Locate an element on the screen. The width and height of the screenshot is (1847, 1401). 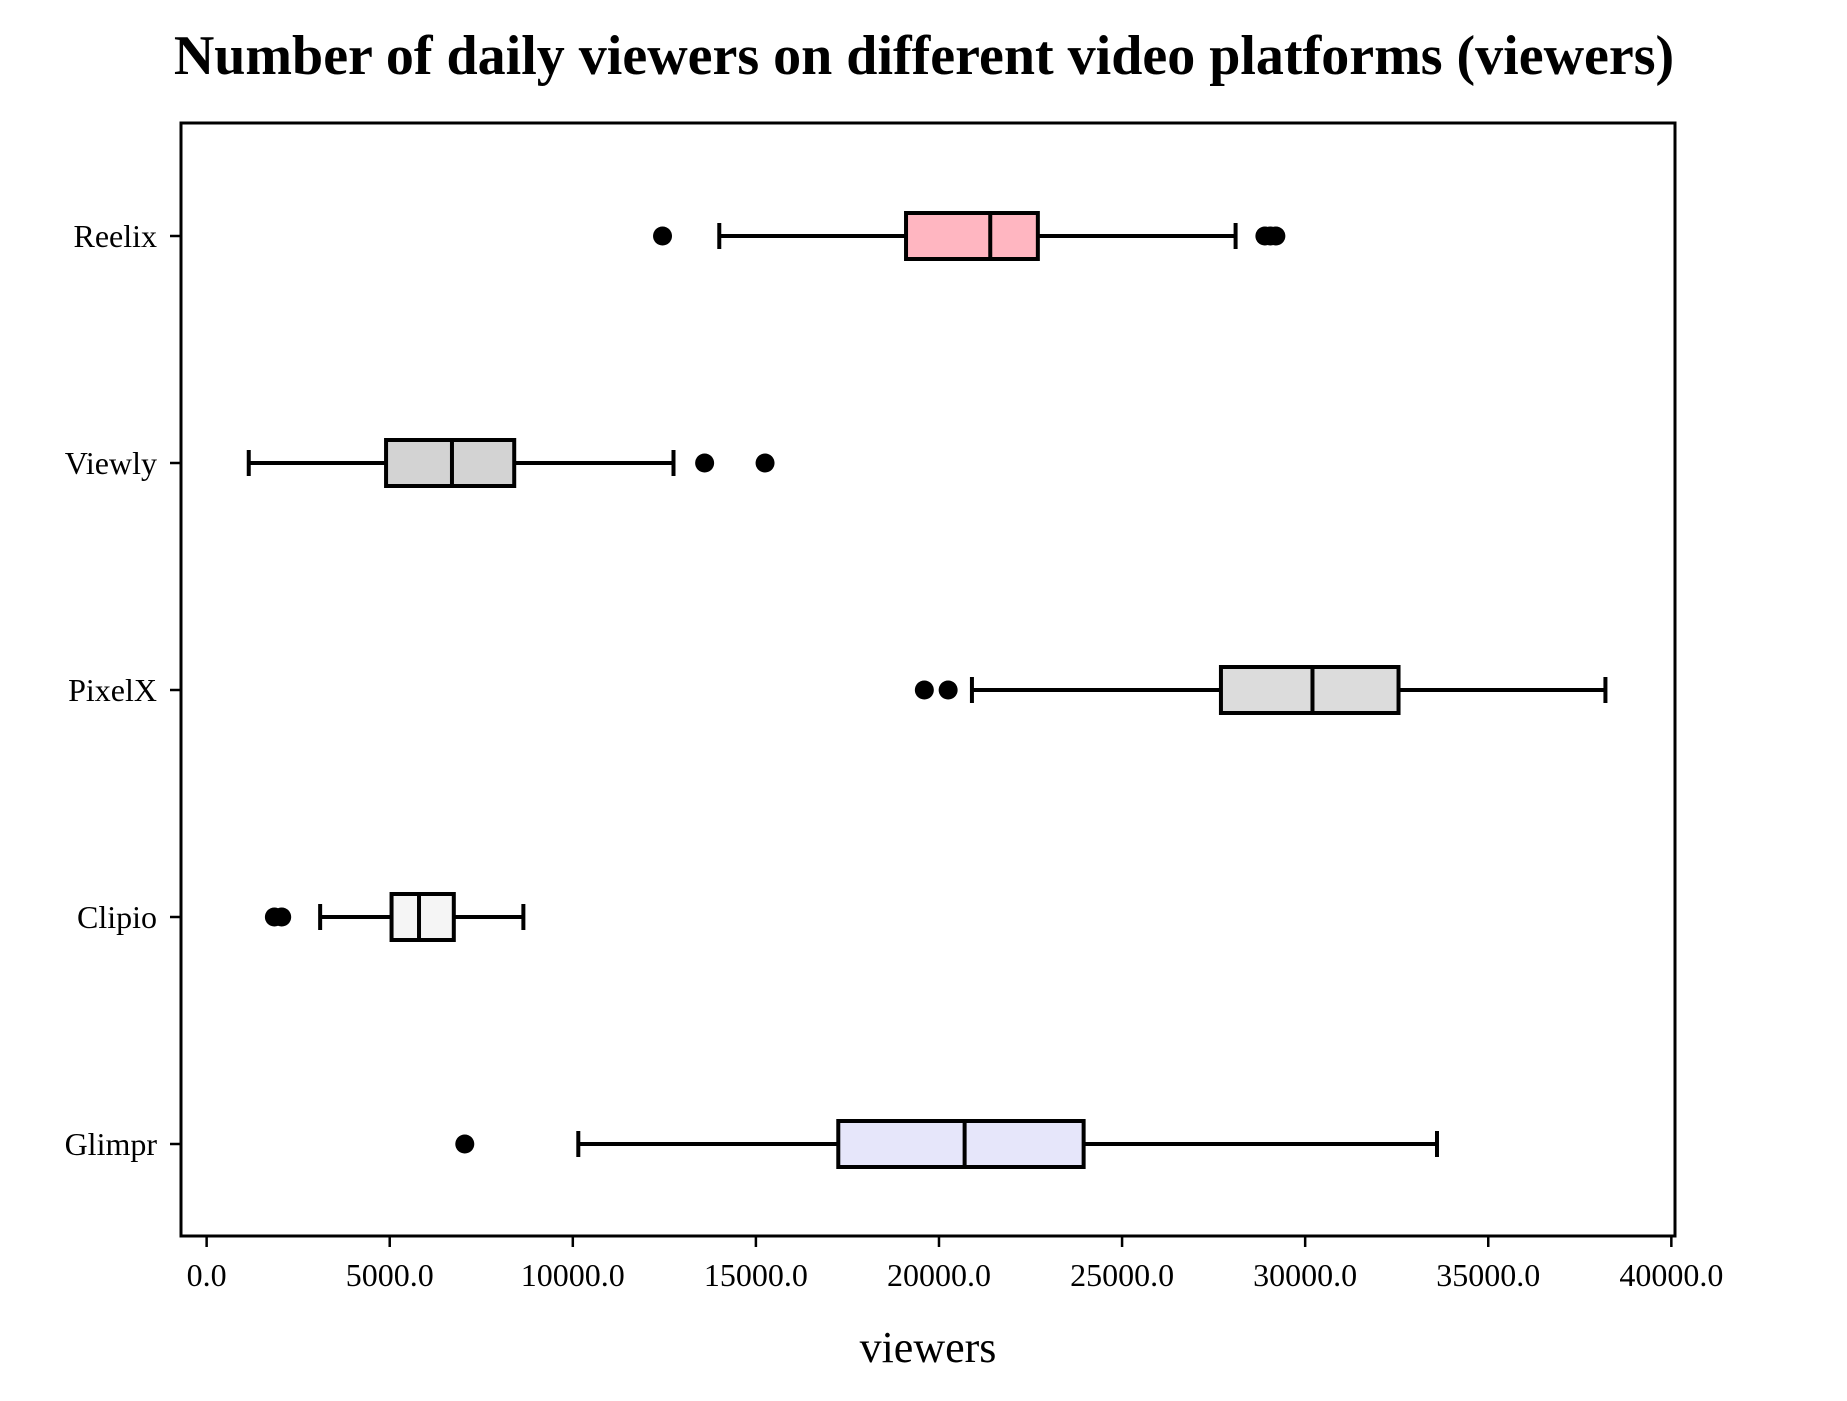
y-tick-label-viewly: Viewly is located at coordinates (111, 463).